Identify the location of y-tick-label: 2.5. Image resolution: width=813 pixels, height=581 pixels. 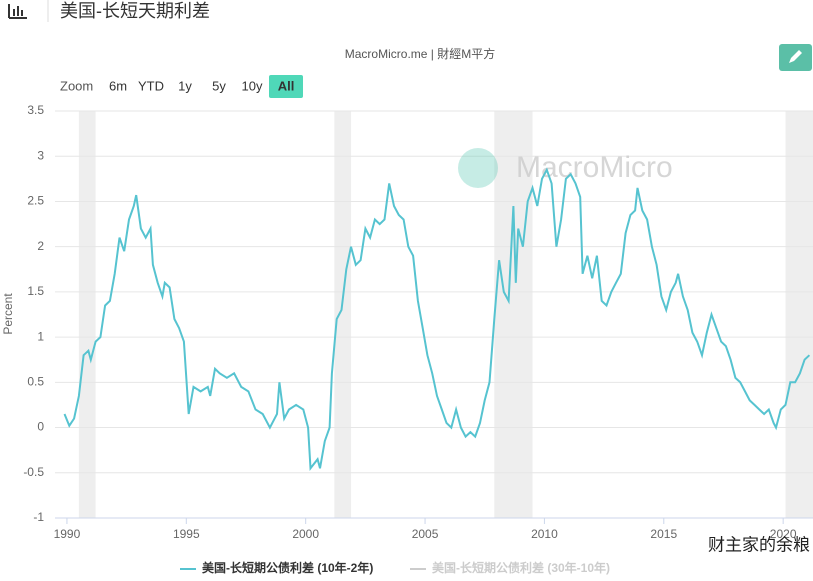
(35, 201).